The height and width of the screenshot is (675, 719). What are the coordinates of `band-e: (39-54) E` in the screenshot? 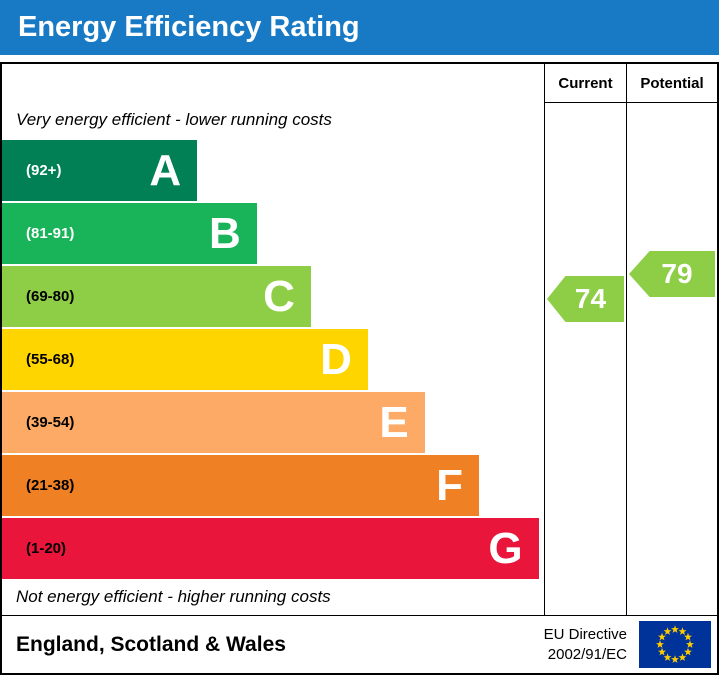 It's located at (273, 423).